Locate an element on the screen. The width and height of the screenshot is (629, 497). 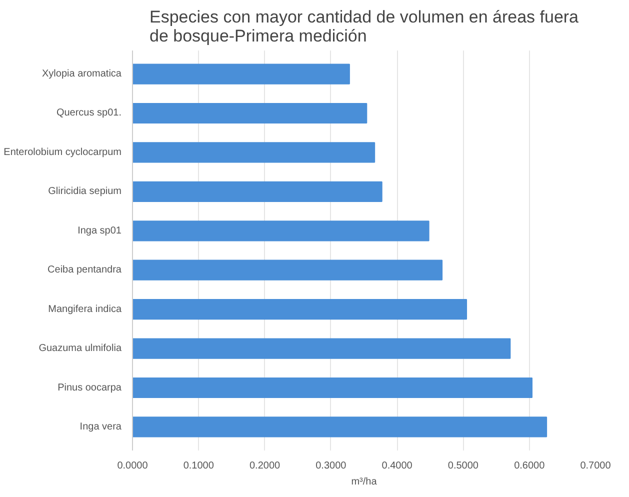
y-tick-label: Xylopia aromatica is located at coordinates (82, 74).